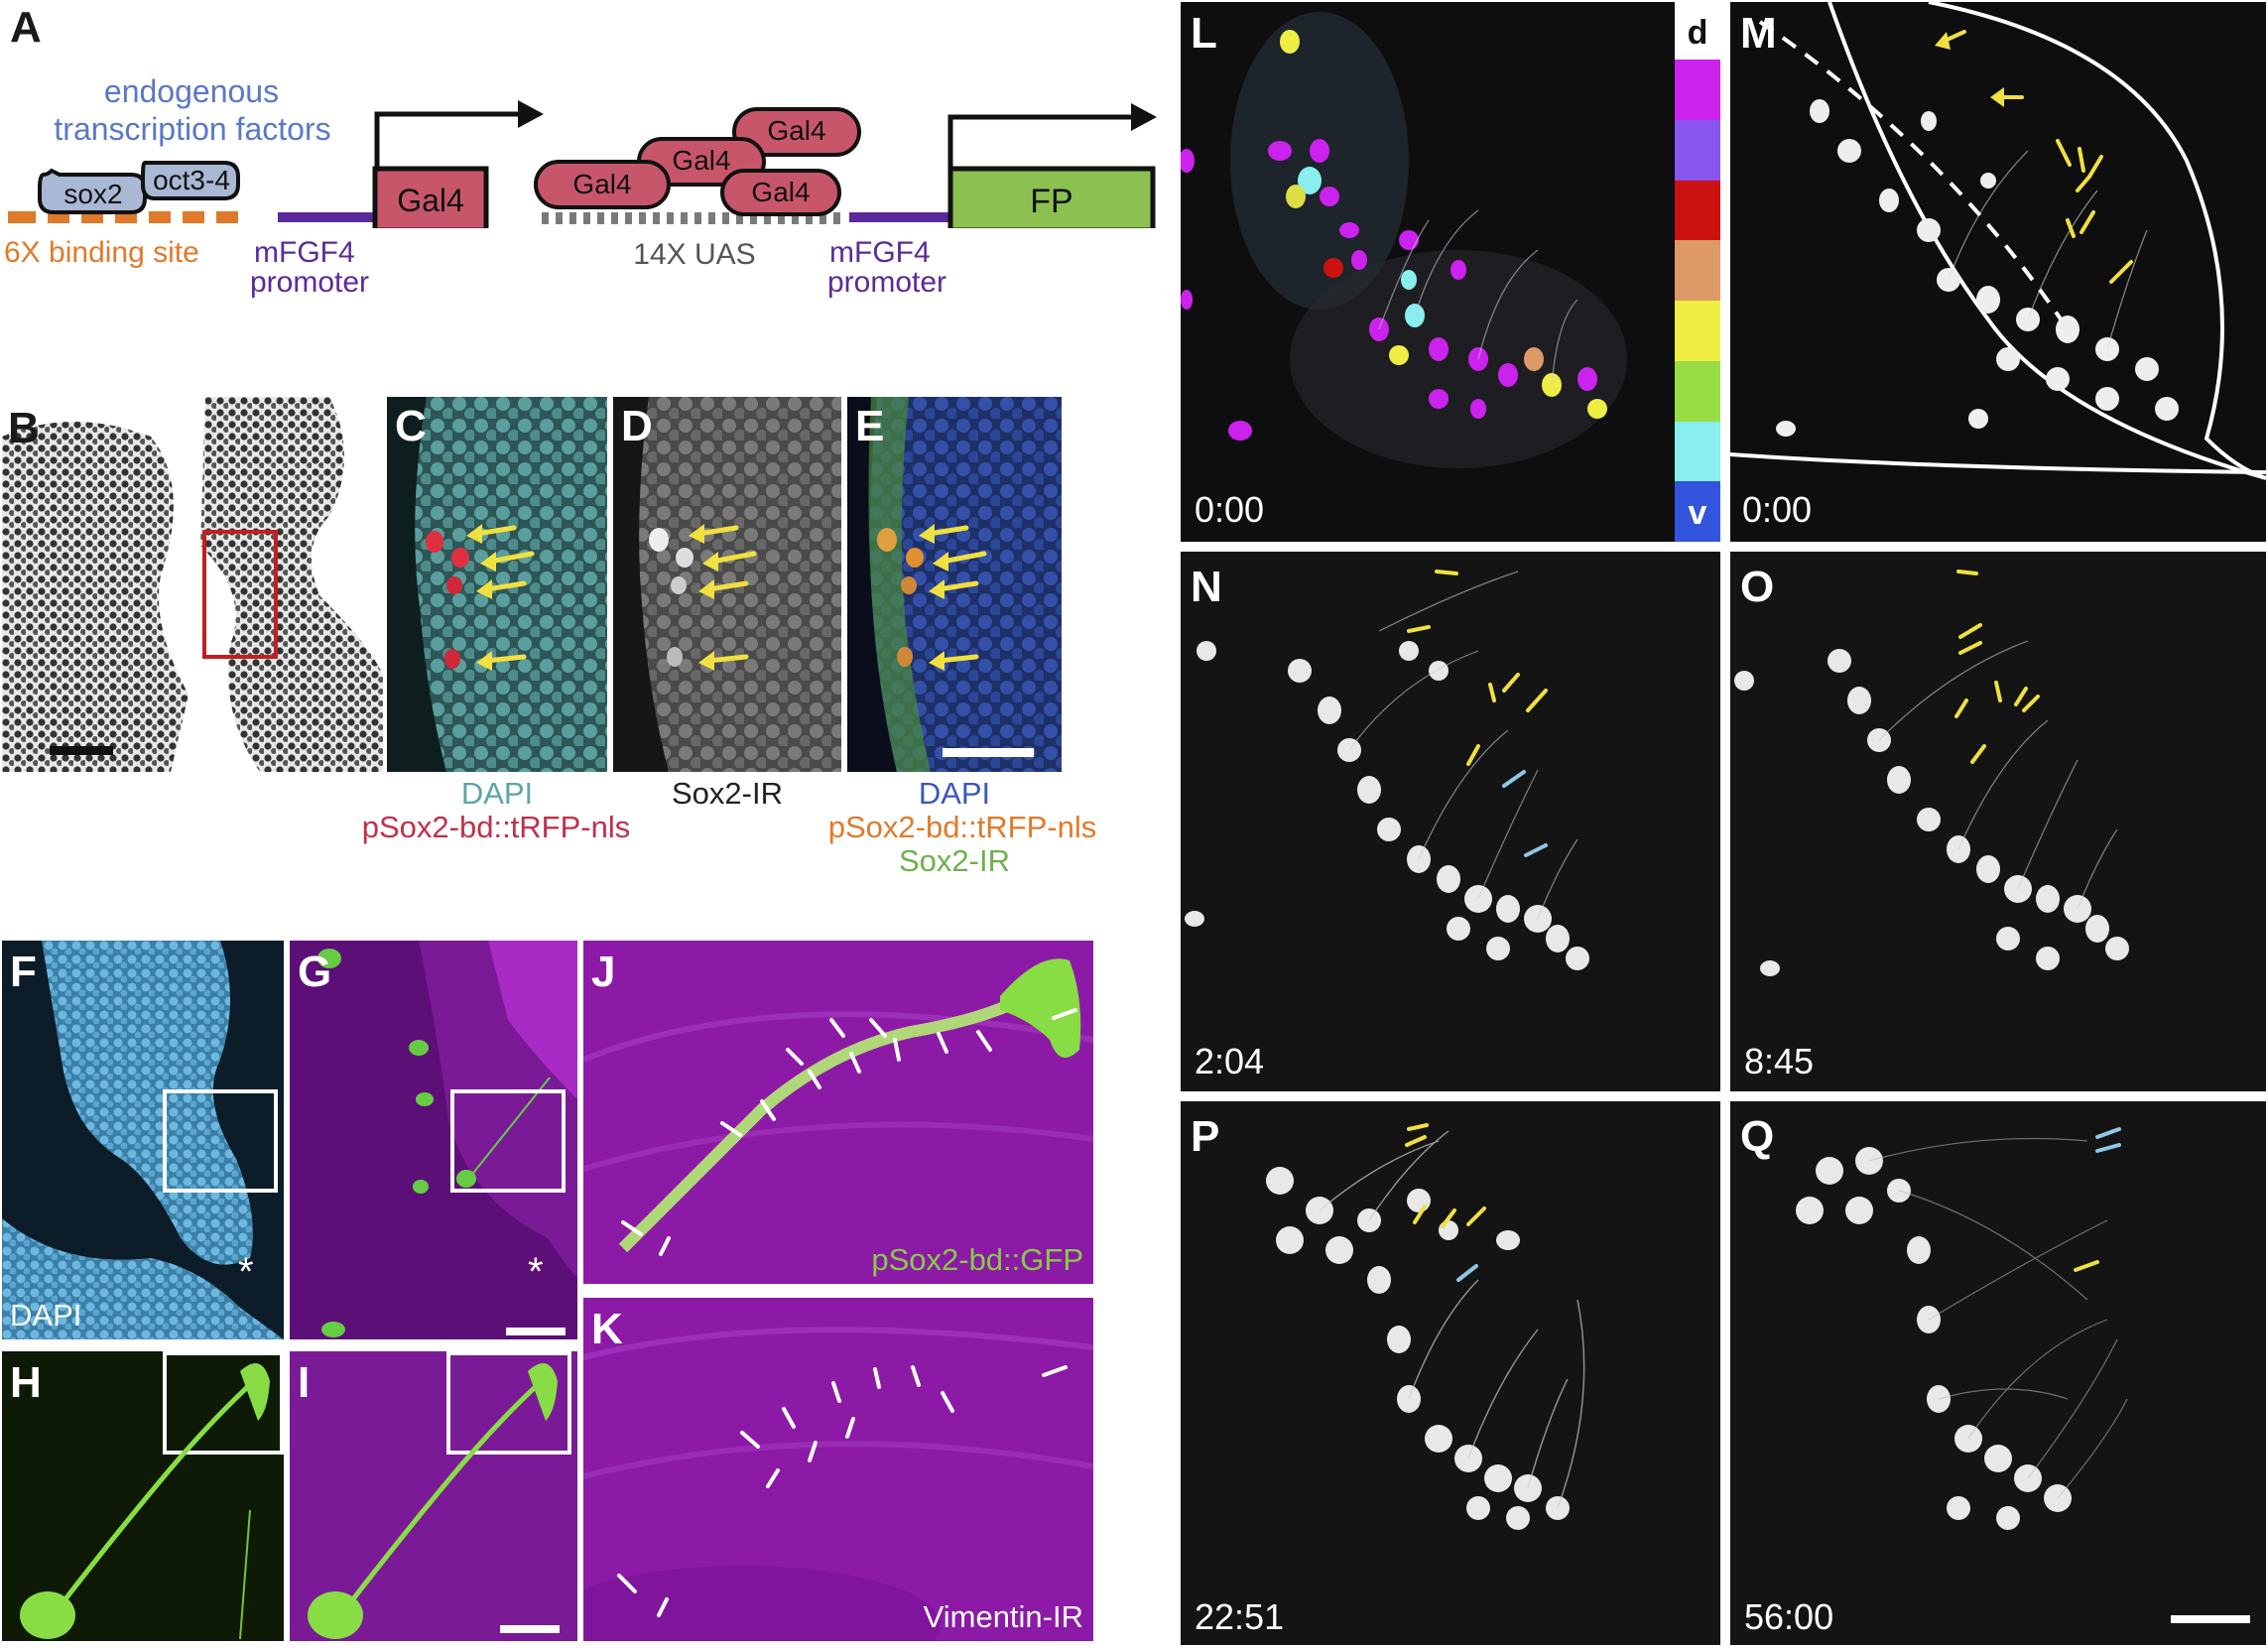  I want to click on colorbar-container: d v, so click(1697, 272).